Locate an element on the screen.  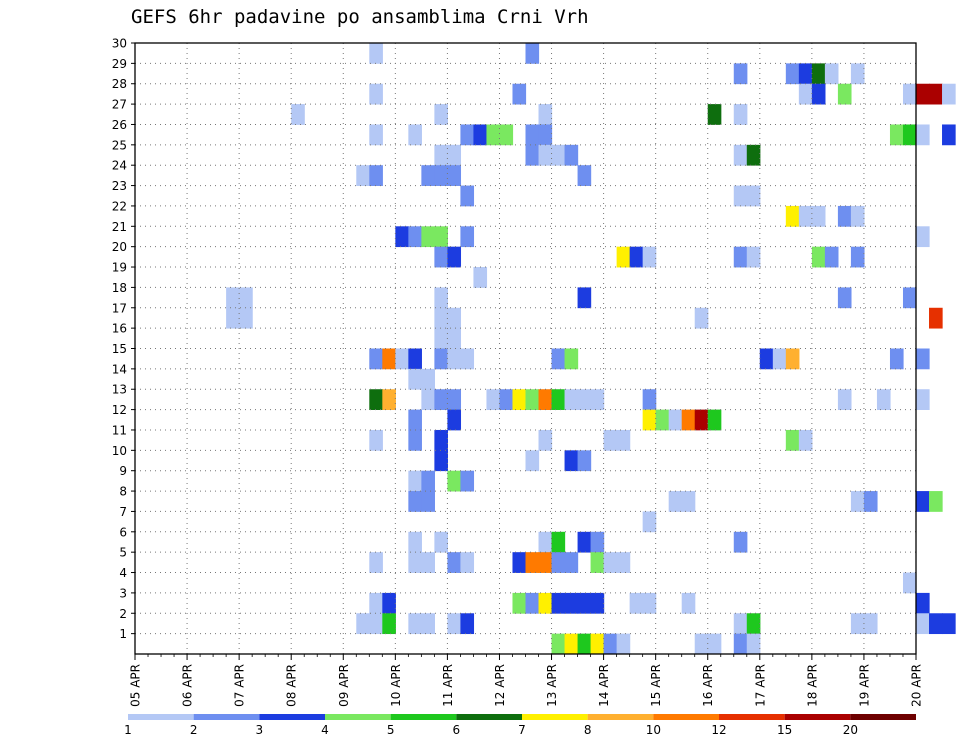
colorbar-label: 4 is located at coordinates (325, 730).